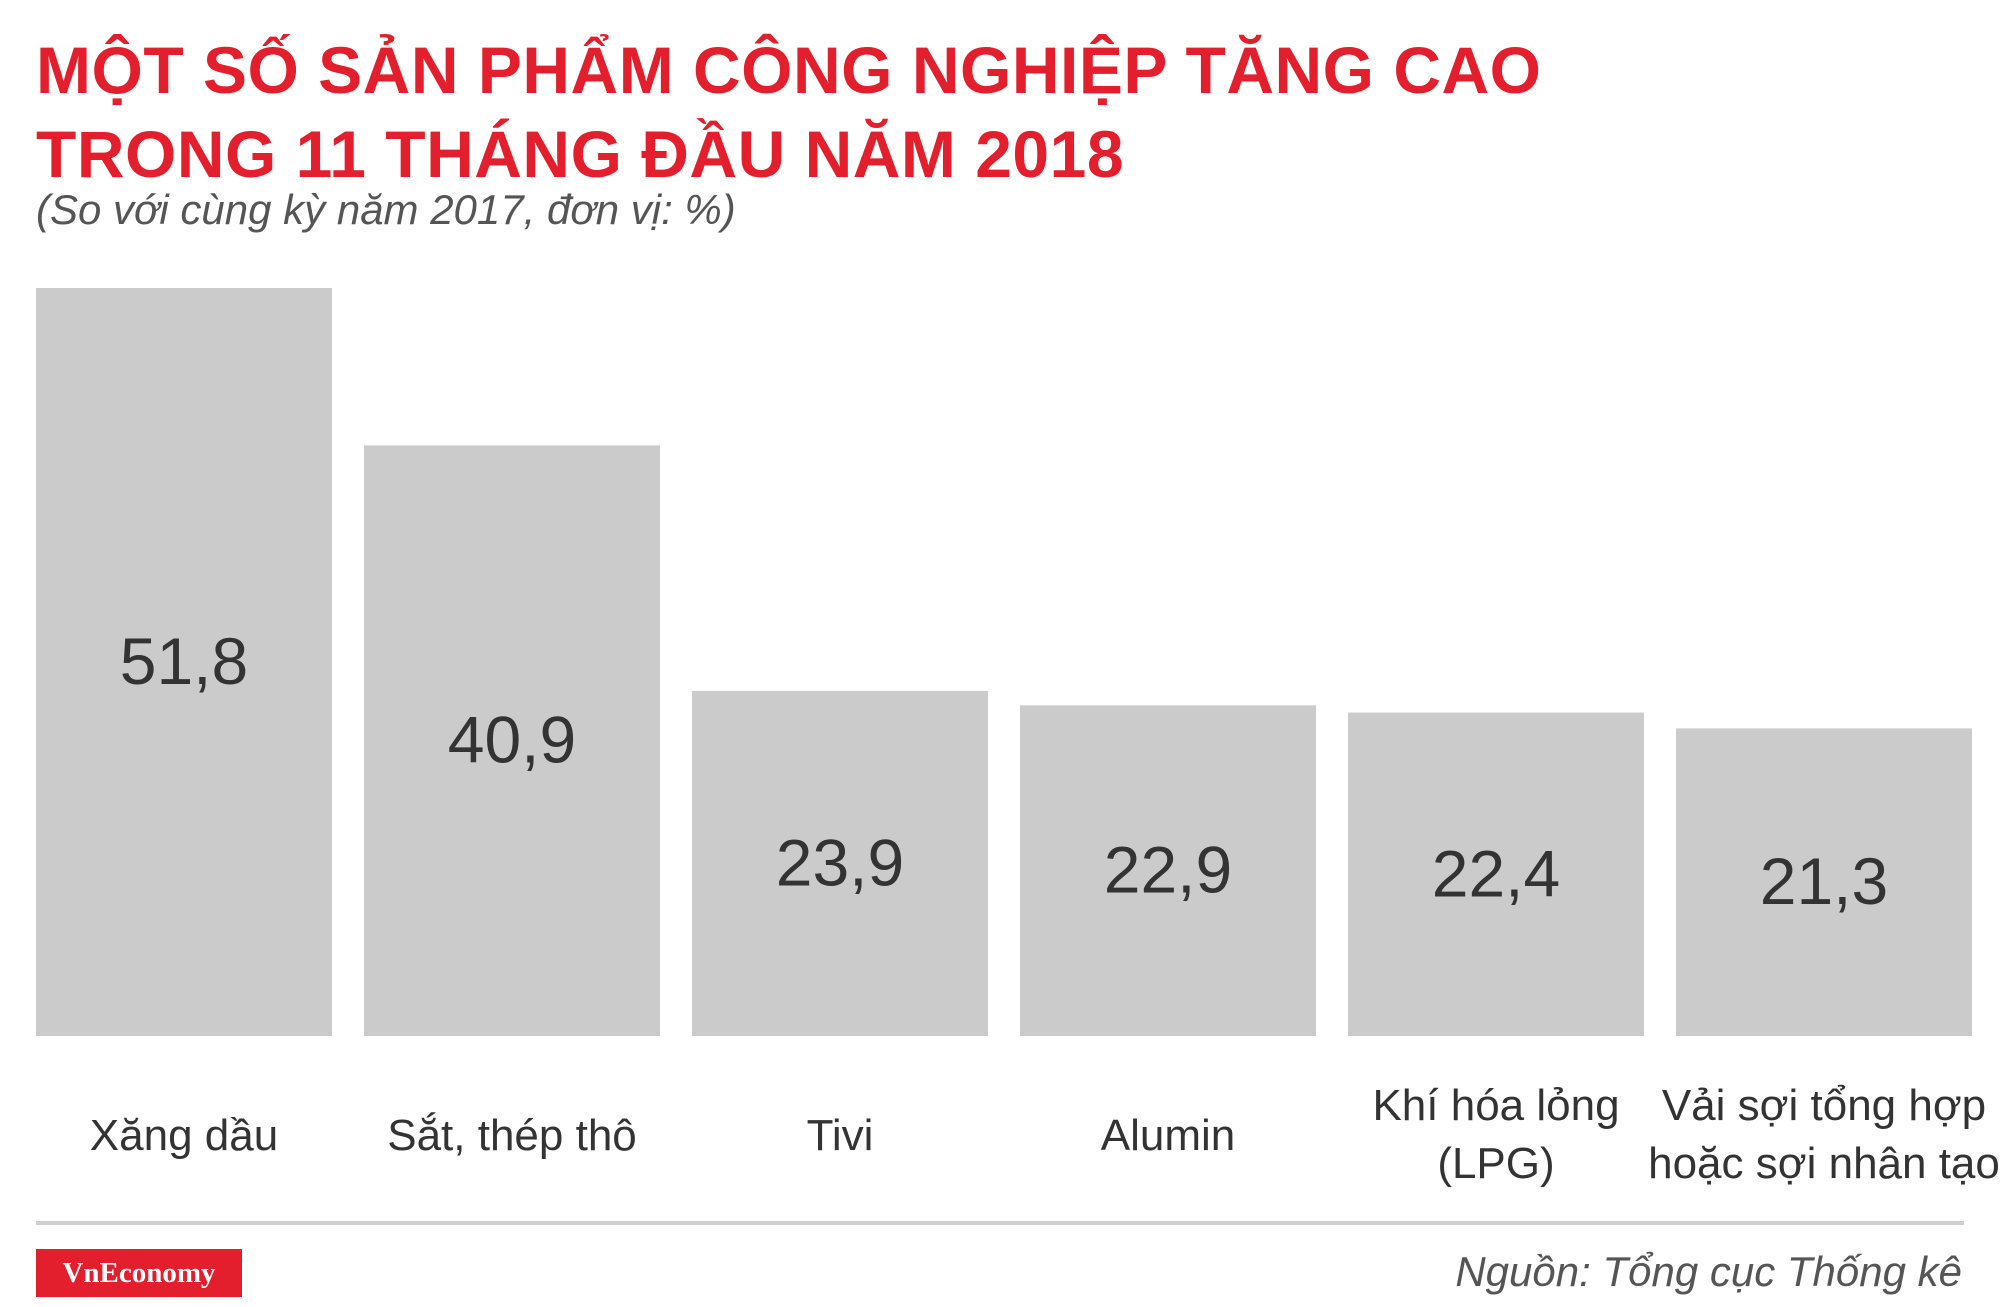 This screenshot has width=2000, height=1307. I want to click on bar-value-label-6: 21,3, so click(1824, 881).